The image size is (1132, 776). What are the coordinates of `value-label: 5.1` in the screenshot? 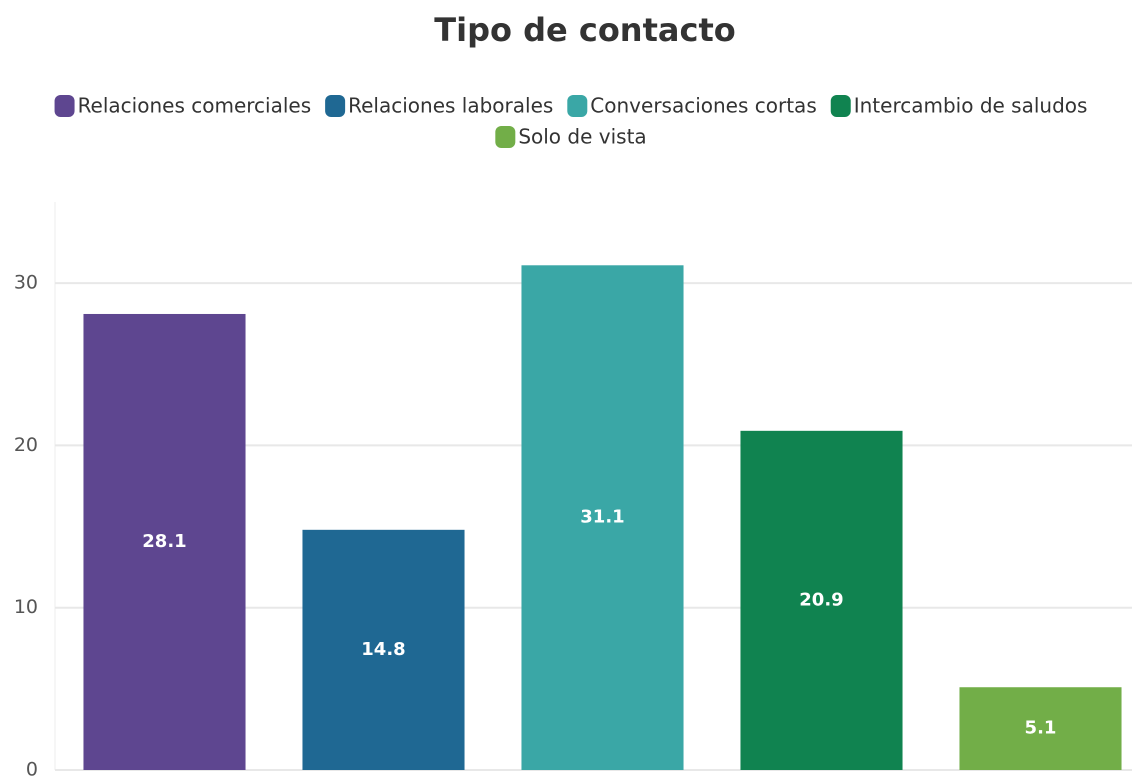 It's located at (1041, 728).